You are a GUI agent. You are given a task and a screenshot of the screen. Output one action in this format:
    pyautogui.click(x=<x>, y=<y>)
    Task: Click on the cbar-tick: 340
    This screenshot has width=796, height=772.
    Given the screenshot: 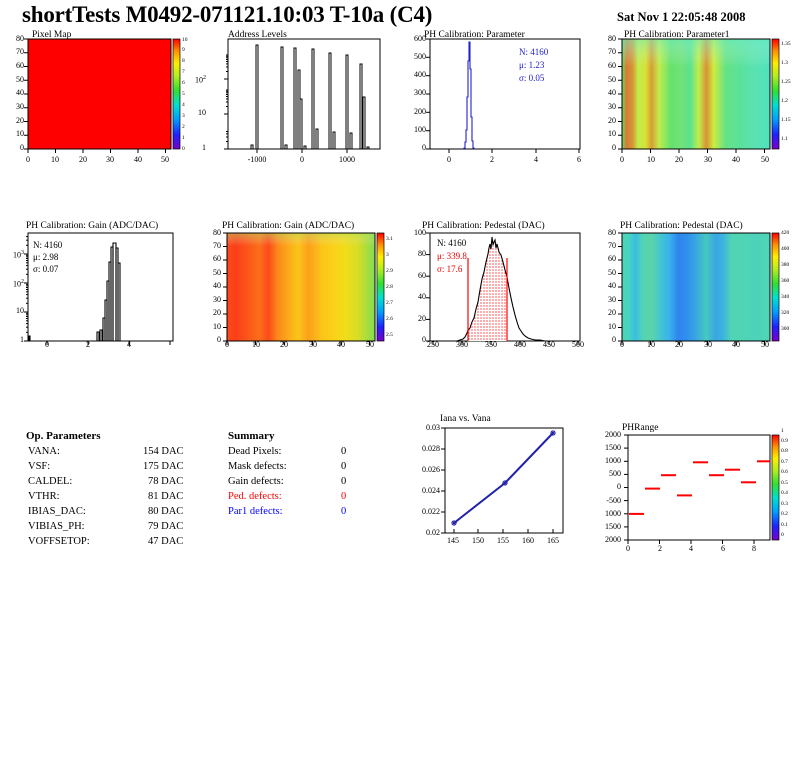 What is the action you would take?
    pyautogui.click(x=785, y=297)
    